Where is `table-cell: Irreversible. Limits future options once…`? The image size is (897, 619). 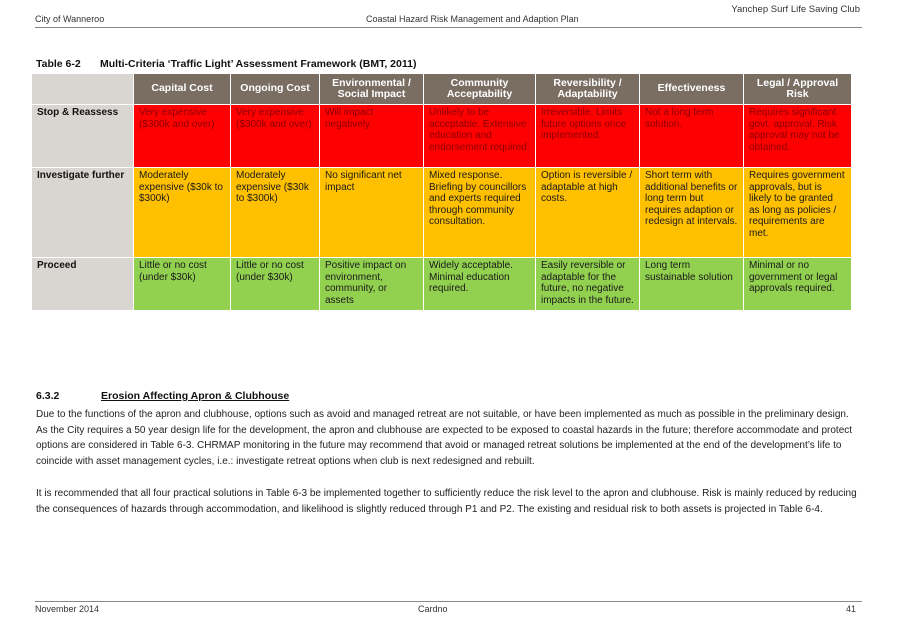
table-cell: Irreversible. Limits future options once… is located at coordinates (587, 136).